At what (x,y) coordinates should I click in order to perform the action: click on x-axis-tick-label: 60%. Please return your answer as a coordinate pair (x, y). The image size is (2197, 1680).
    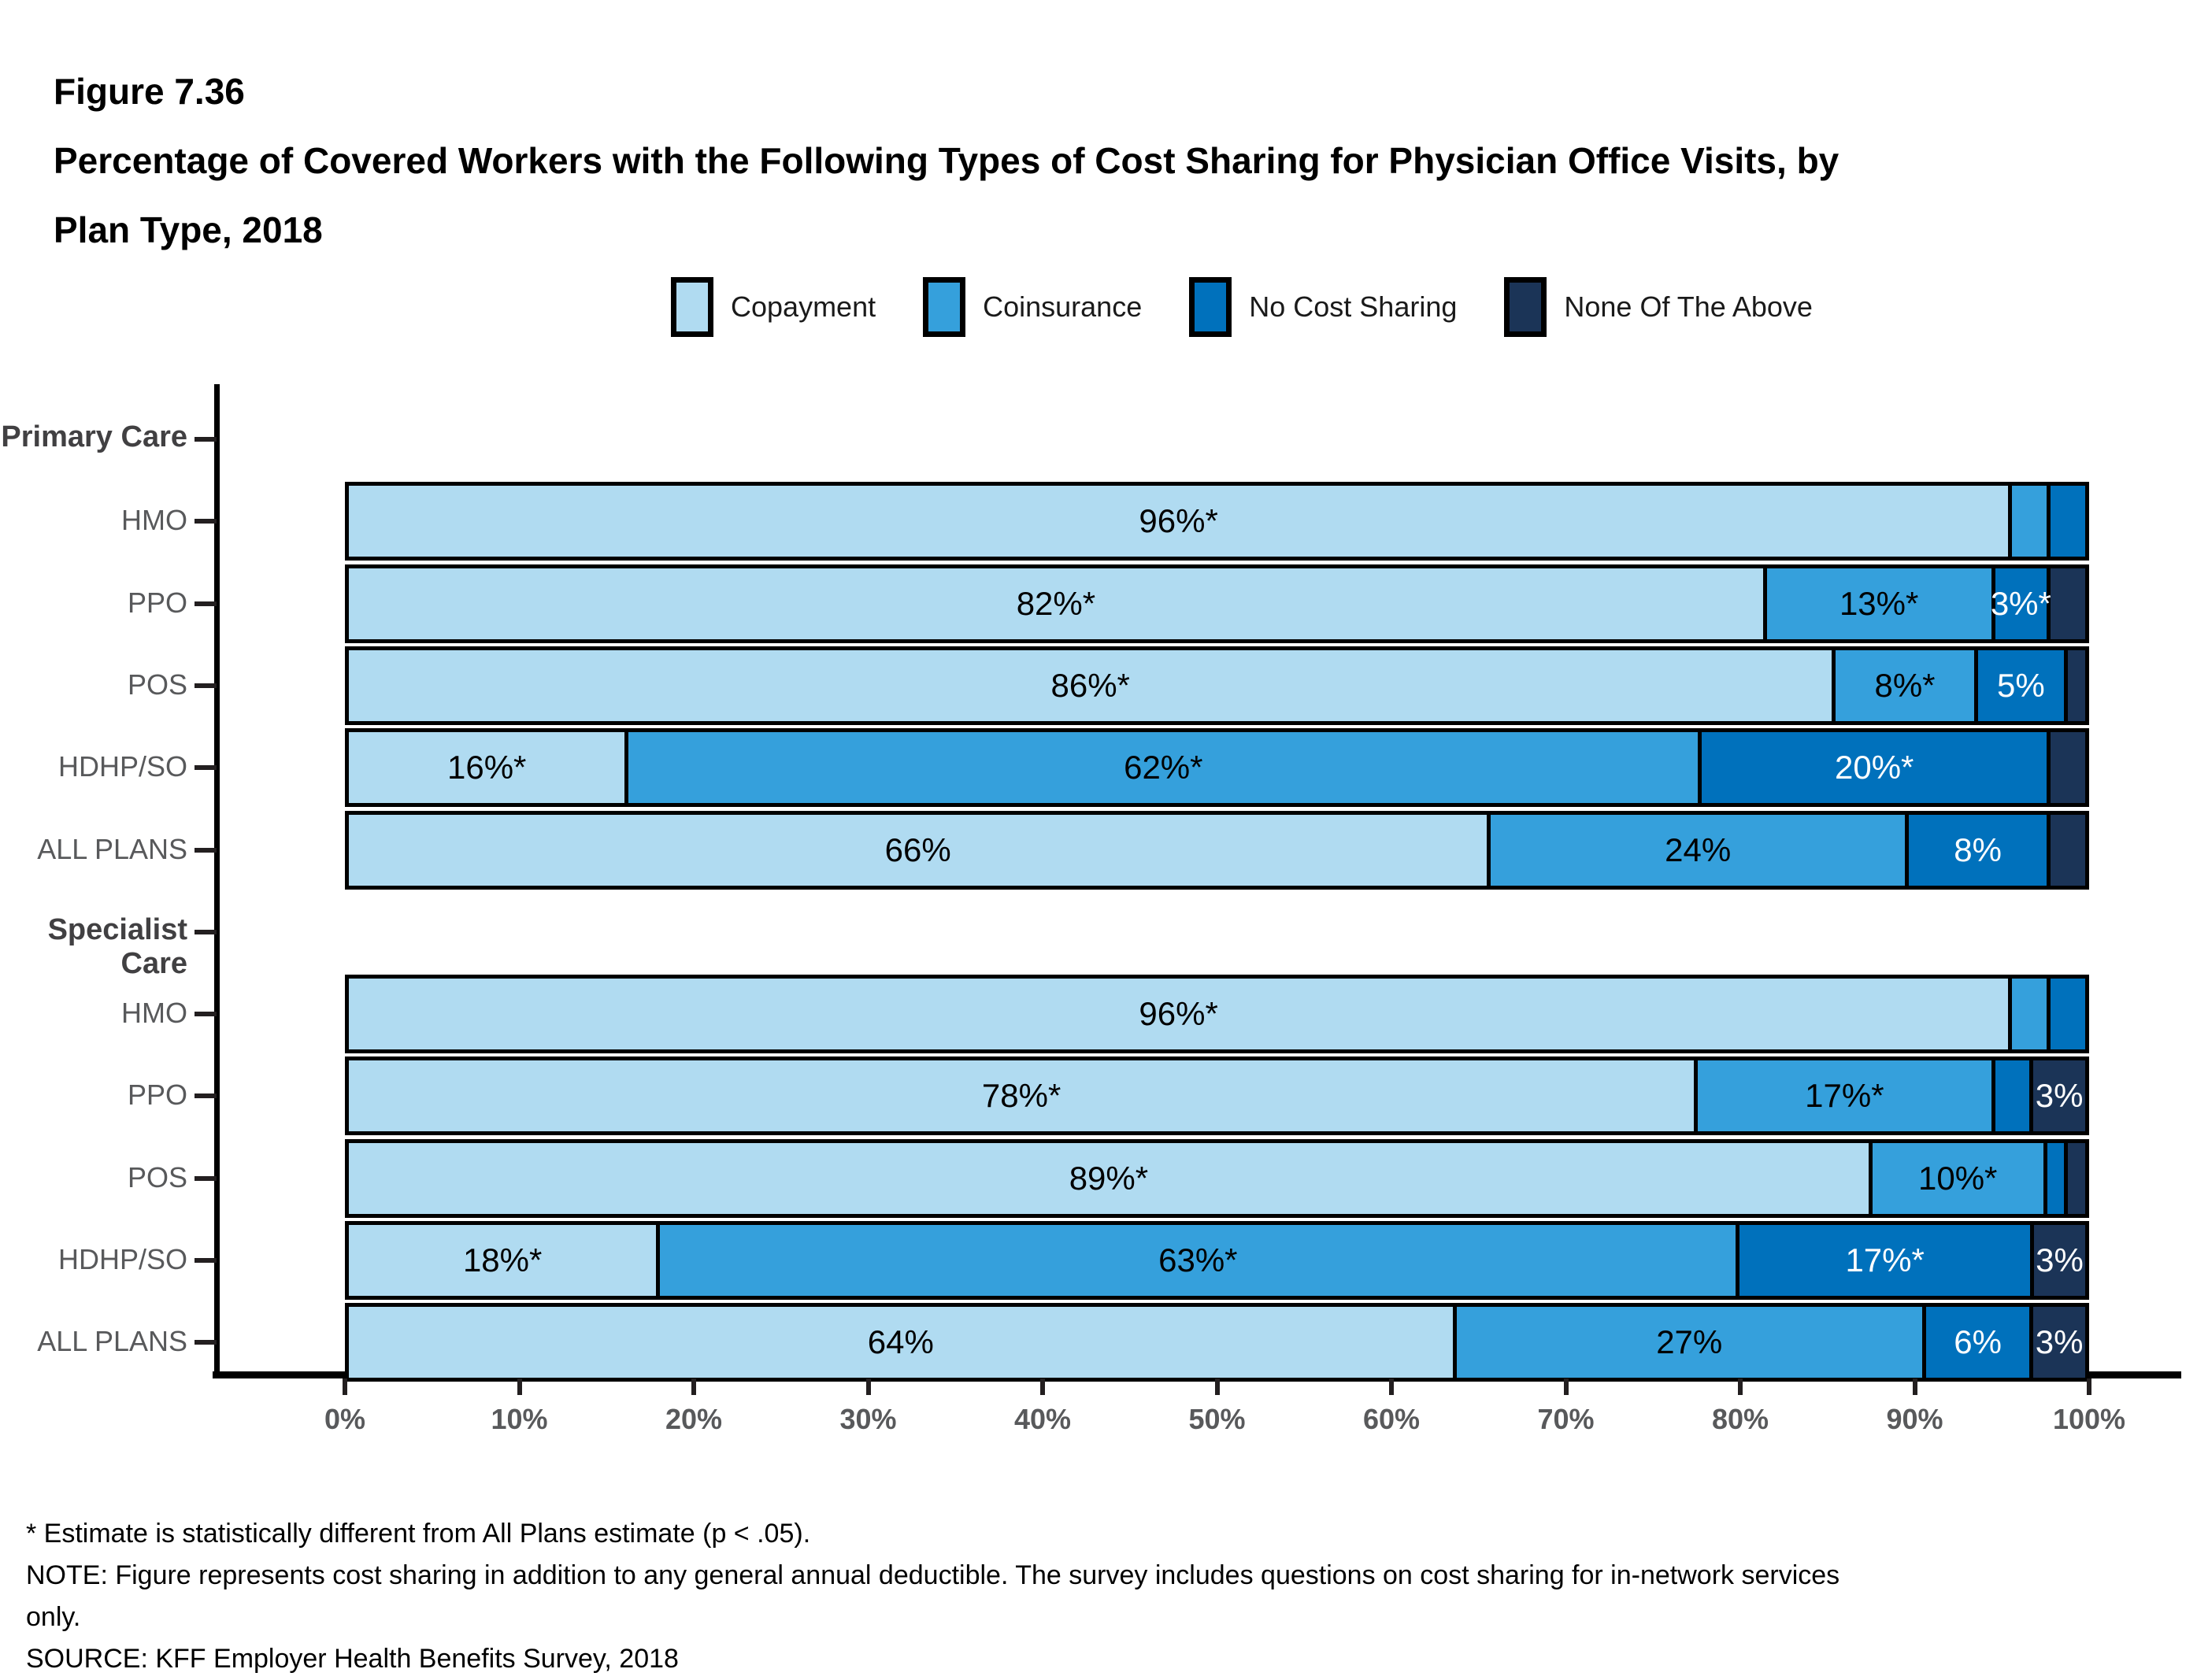
    Looking at the image, I should click on (1391, 1419).